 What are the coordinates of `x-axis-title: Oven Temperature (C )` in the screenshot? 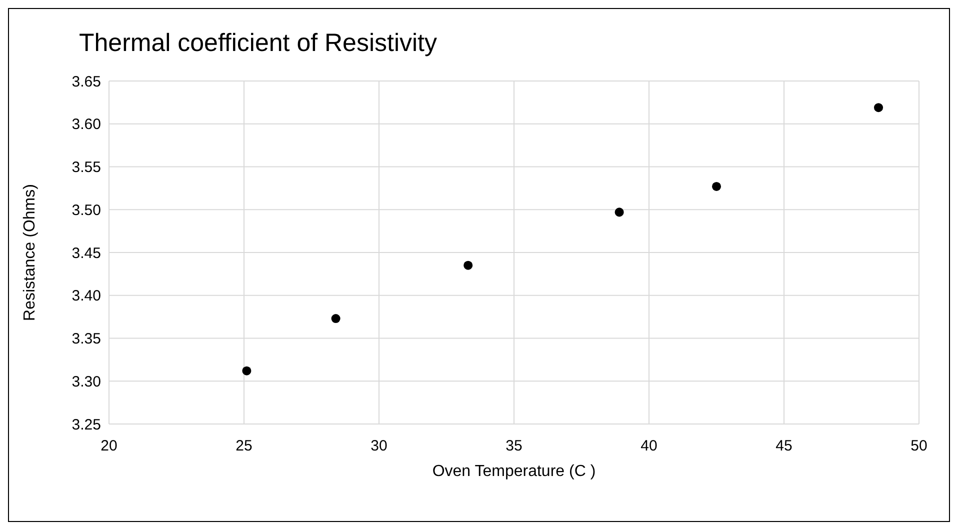 It's located at (514, 471).